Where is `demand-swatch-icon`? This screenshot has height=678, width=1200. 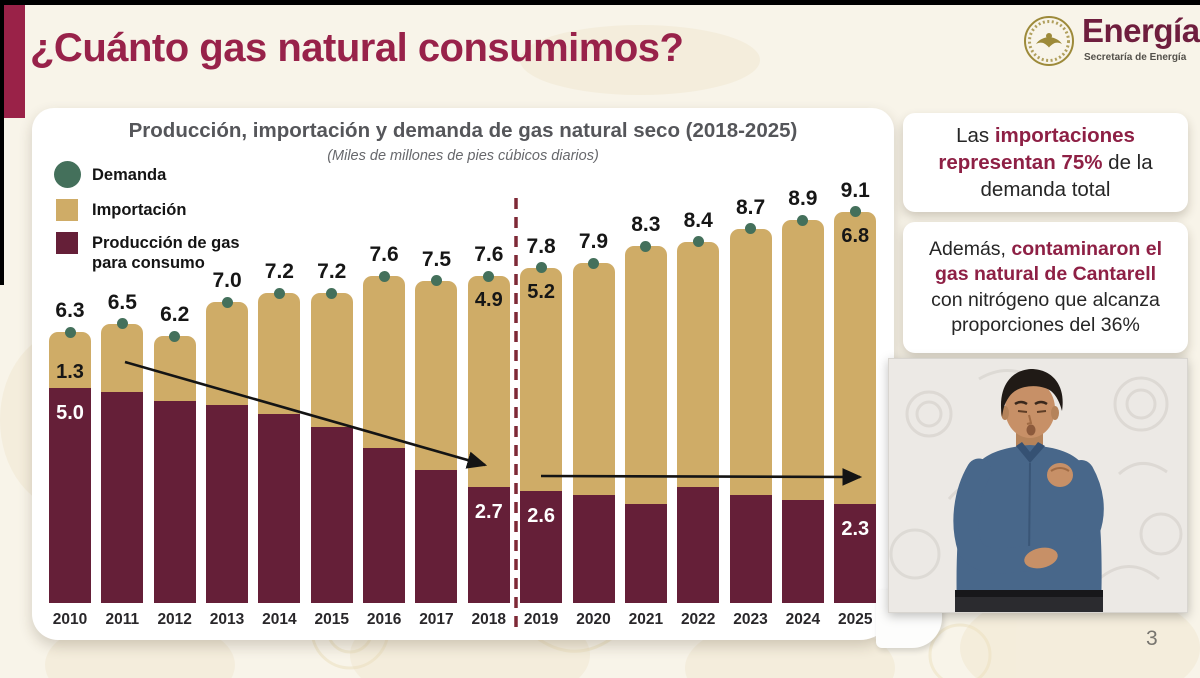 demand-swatch-icon is located at coordinates (67, 174).